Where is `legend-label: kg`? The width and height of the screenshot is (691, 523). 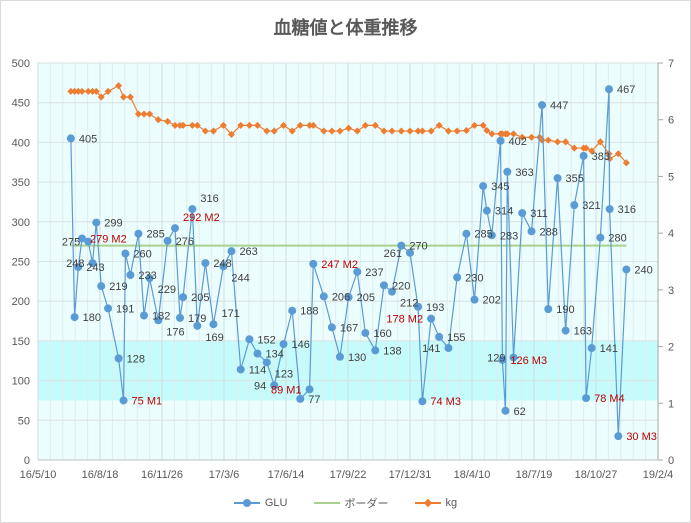
legend-label: kg is located at coordinates (451, 503).